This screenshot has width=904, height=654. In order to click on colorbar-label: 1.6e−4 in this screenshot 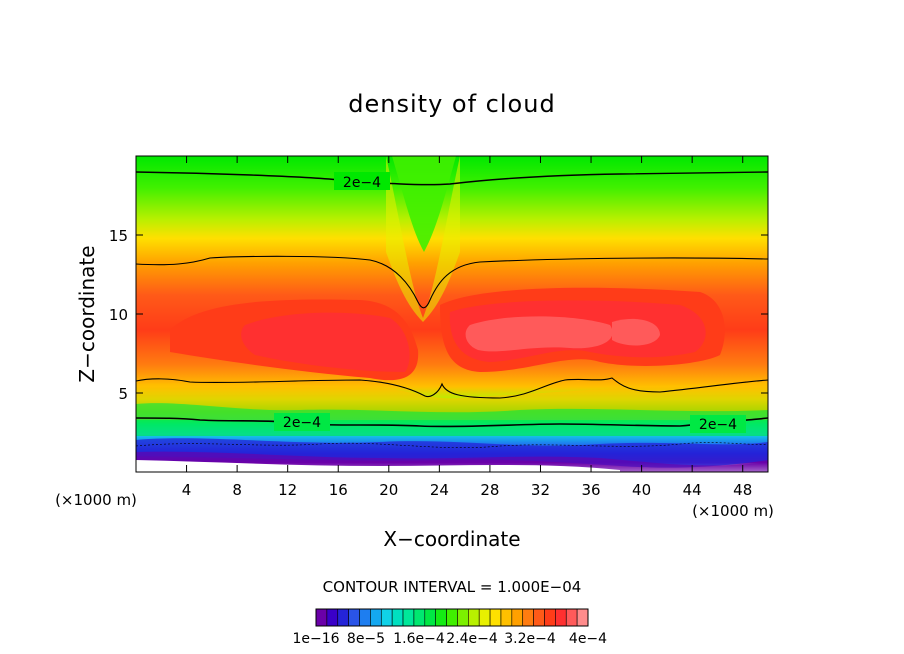, I will do `click(419, 639)`.